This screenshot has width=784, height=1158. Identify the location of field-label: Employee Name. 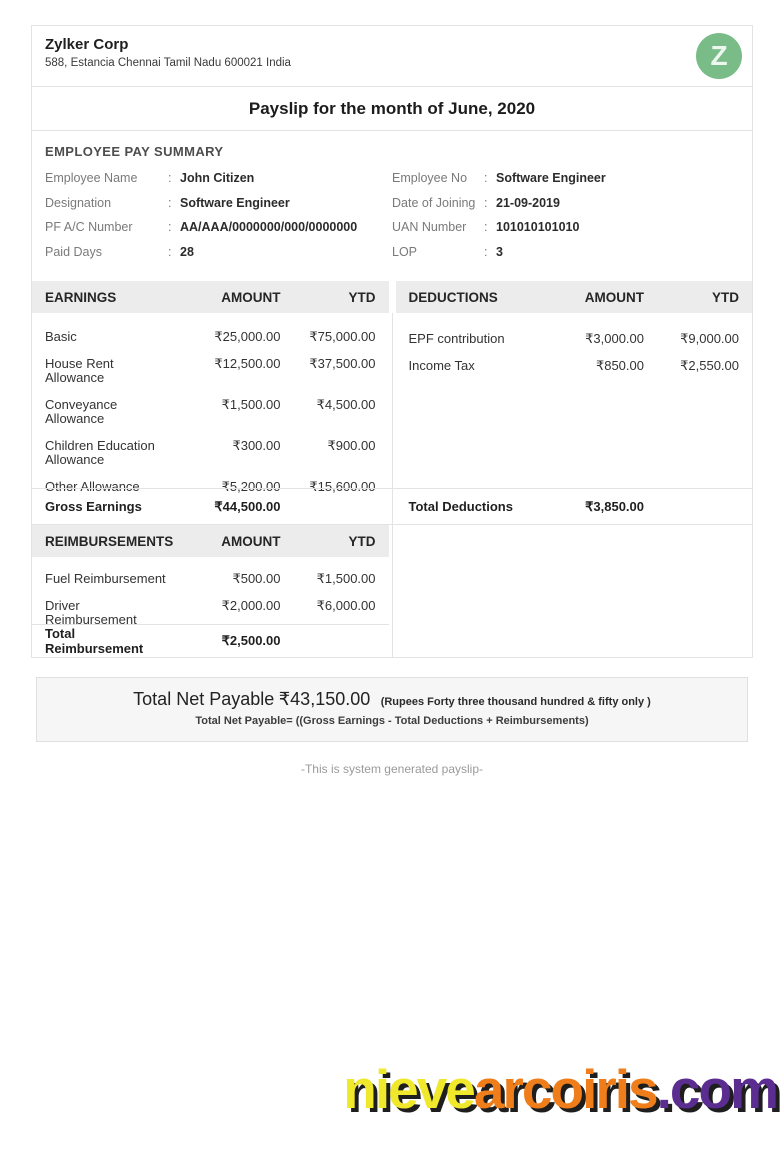
(91, 178).